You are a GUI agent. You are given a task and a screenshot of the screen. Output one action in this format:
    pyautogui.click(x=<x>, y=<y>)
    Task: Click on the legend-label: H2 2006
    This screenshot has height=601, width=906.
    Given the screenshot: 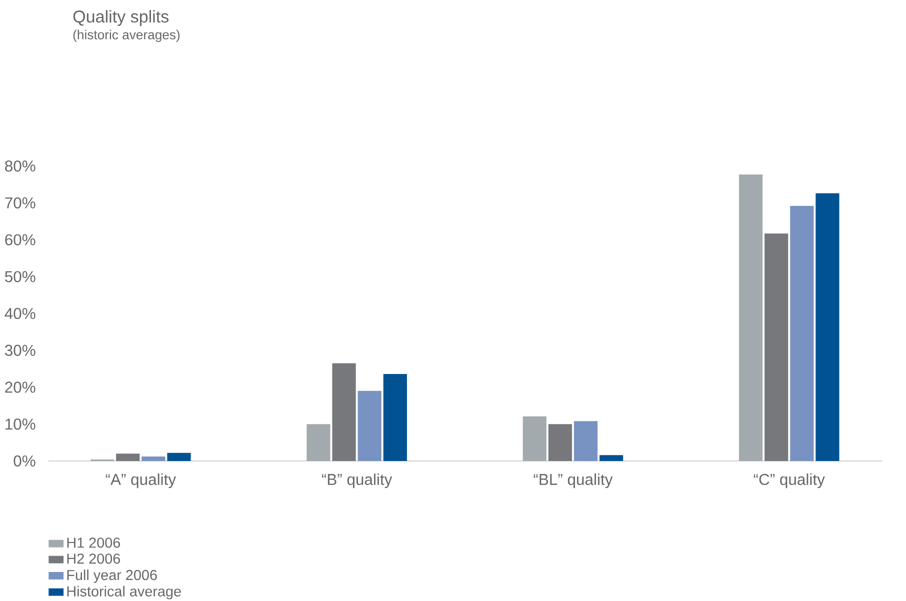 What is the action you would take?
    pyautogui.click(x=93, y=559)
    